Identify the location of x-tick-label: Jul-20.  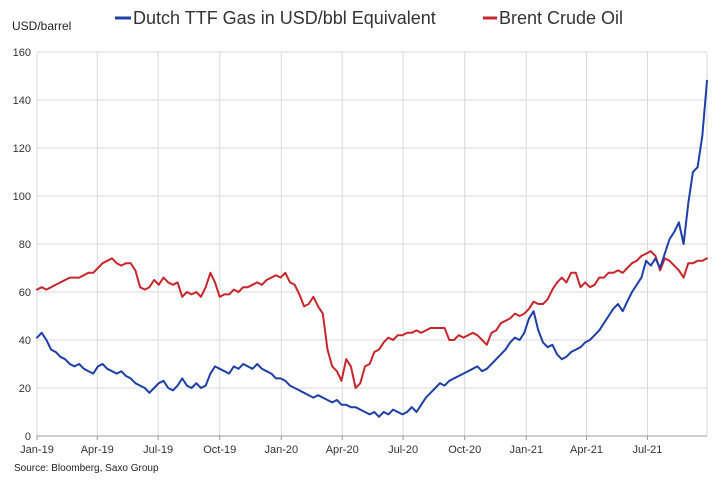
(403, 450).